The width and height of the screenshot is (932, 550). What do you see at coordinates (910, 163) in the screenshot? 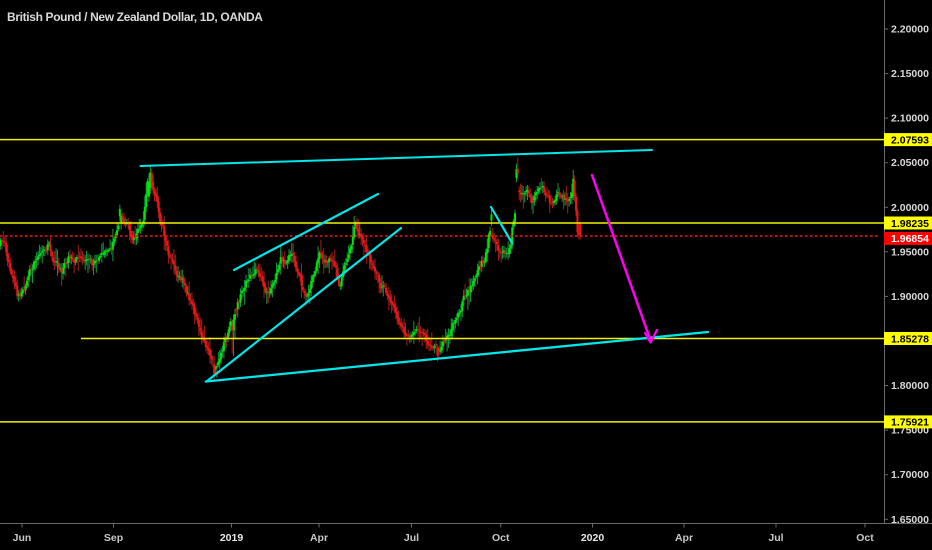
I see `svg-text: 2.05000` at bounding box center [910, 163].